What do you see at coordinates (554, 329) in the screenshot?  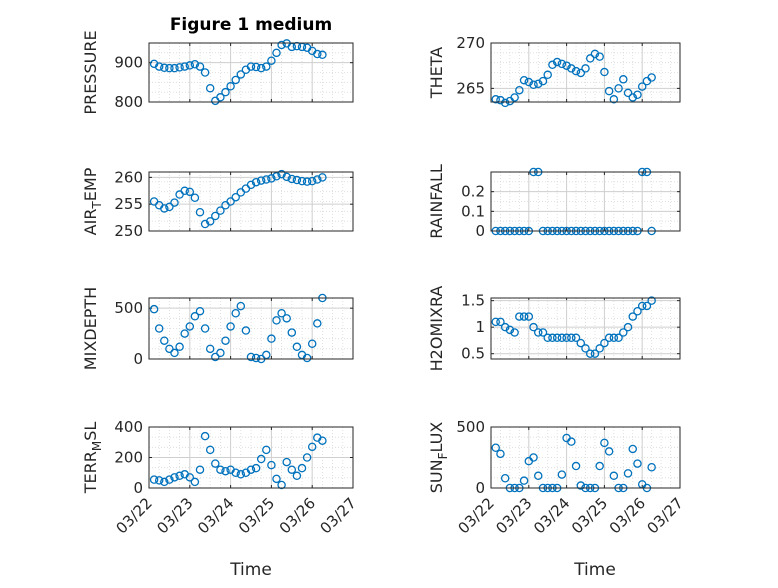 I see `subplot-h2omixra: 0.5 1 1.5 H2OMIXRA` at bounding box center [554, 329].